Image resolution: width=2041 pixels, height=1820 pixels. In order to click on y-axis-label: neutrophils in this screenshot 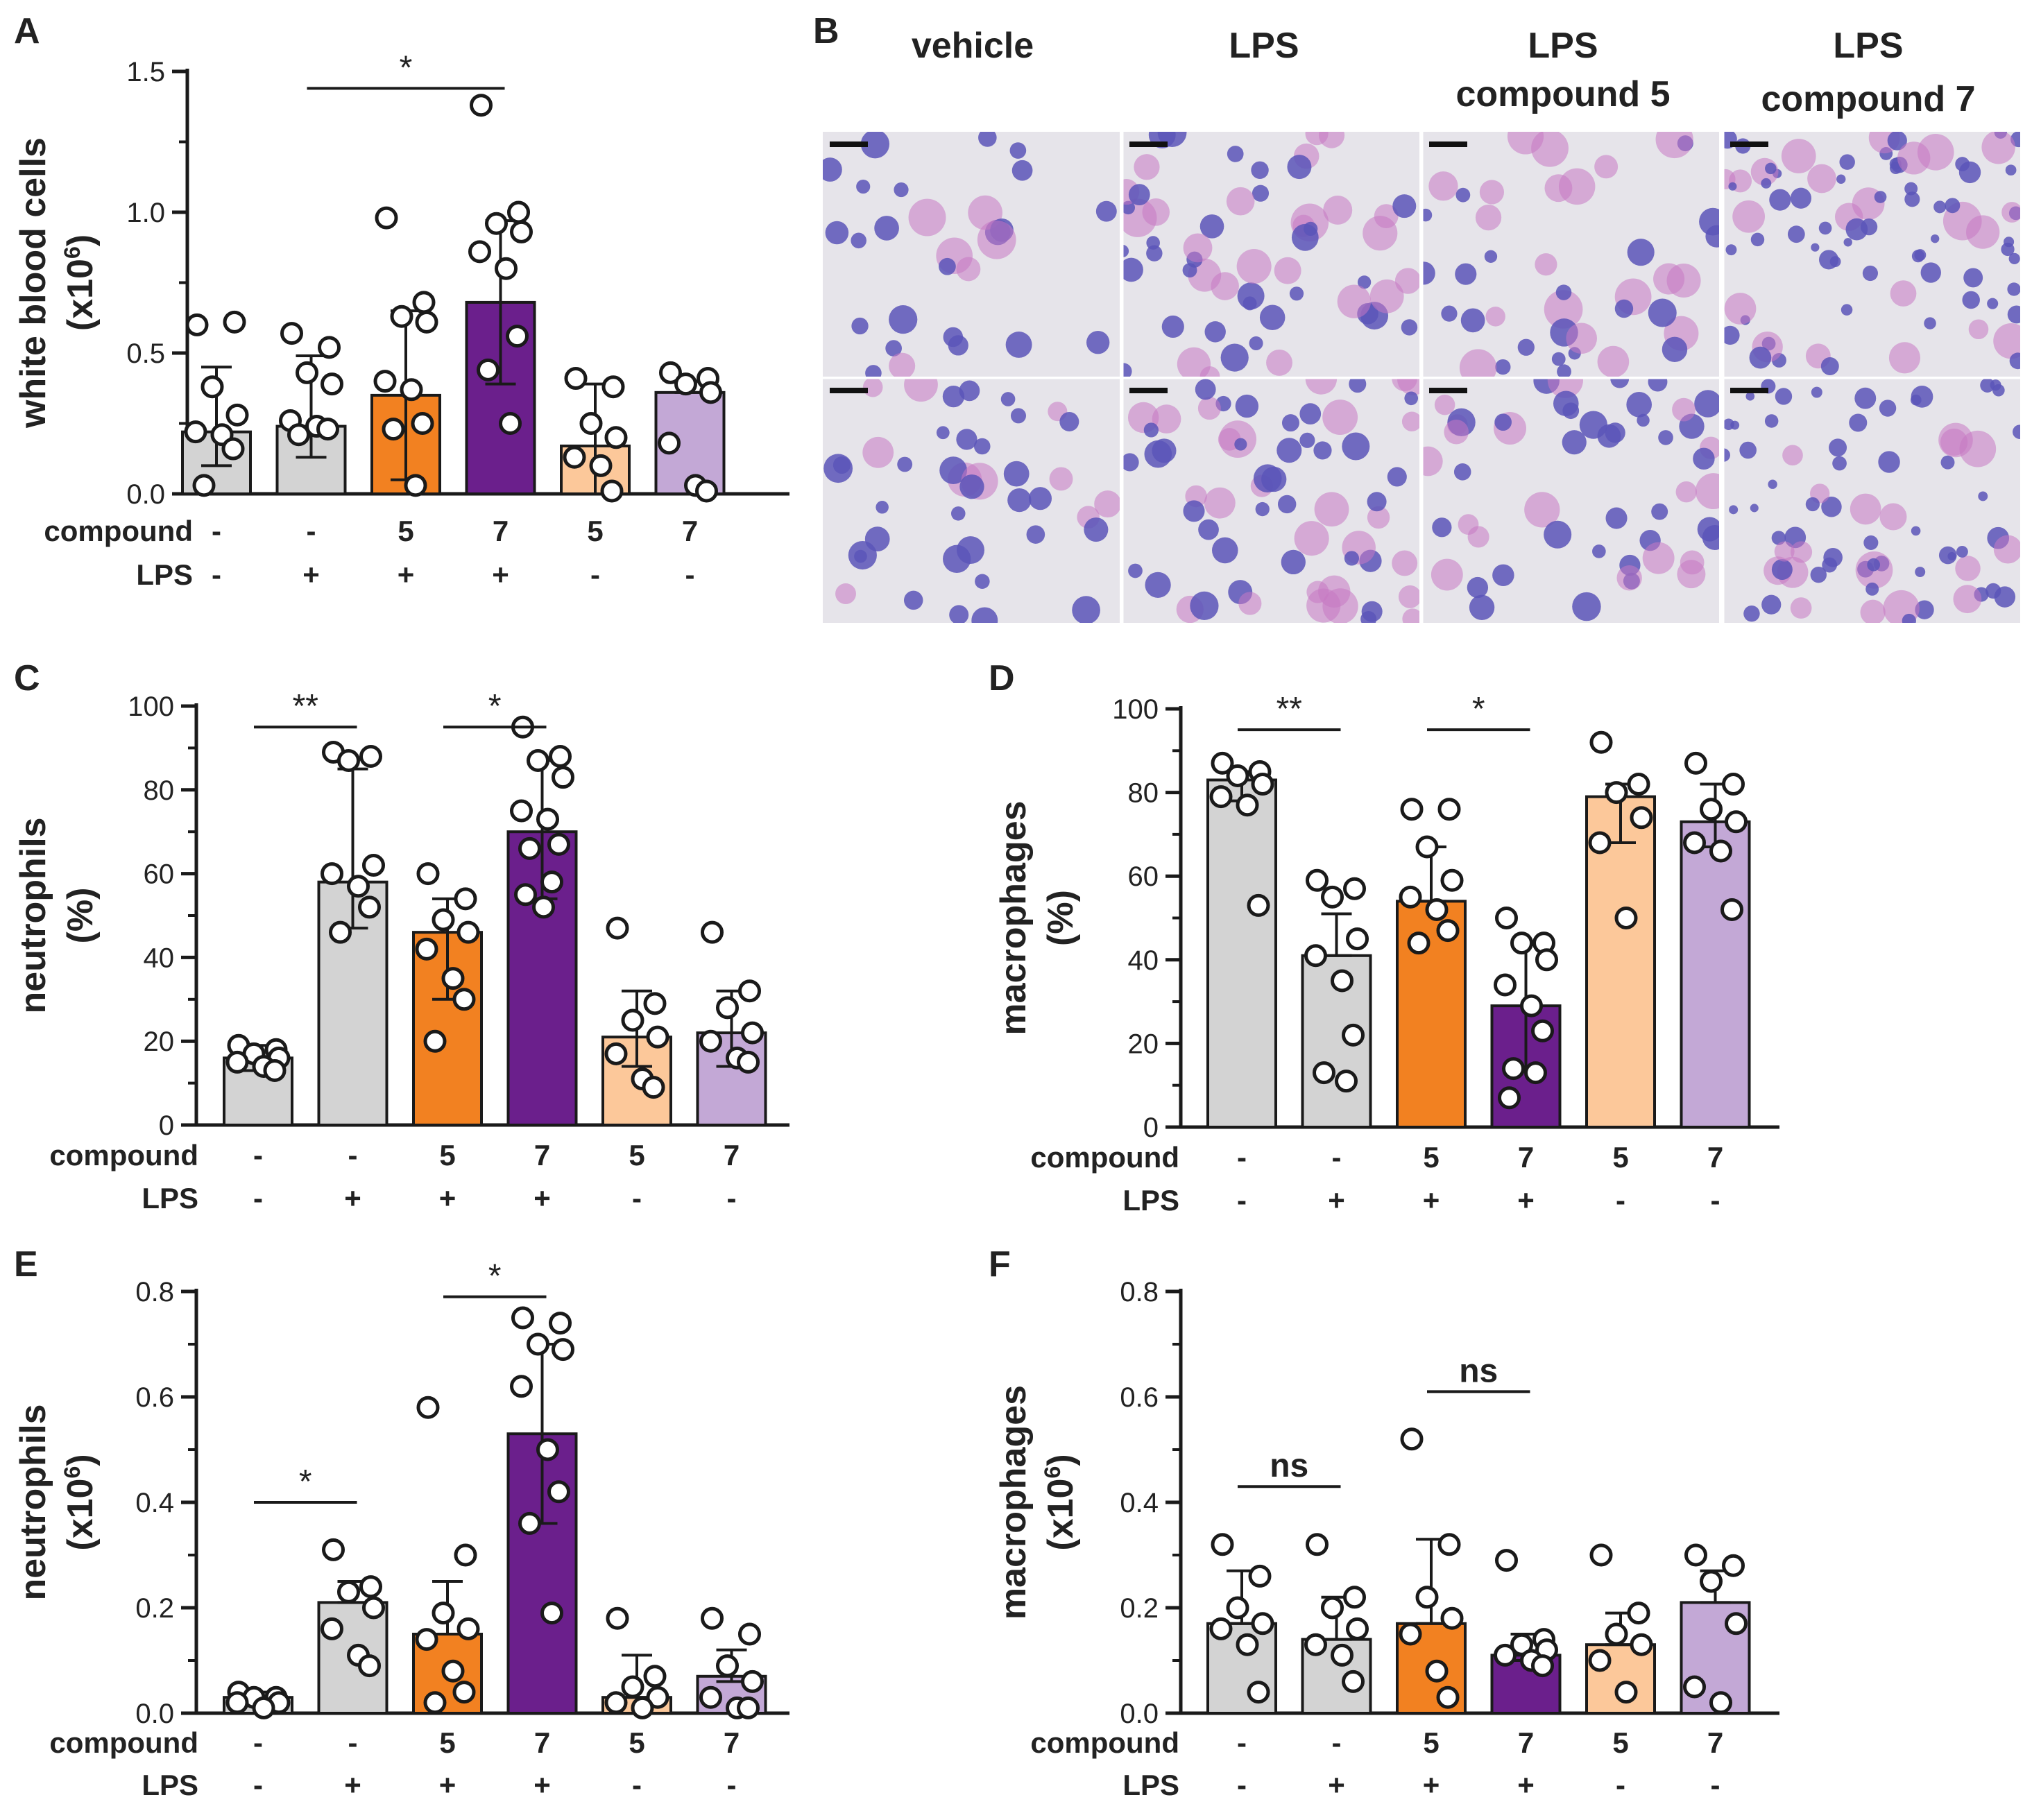, I will do `click(33, 915)`.